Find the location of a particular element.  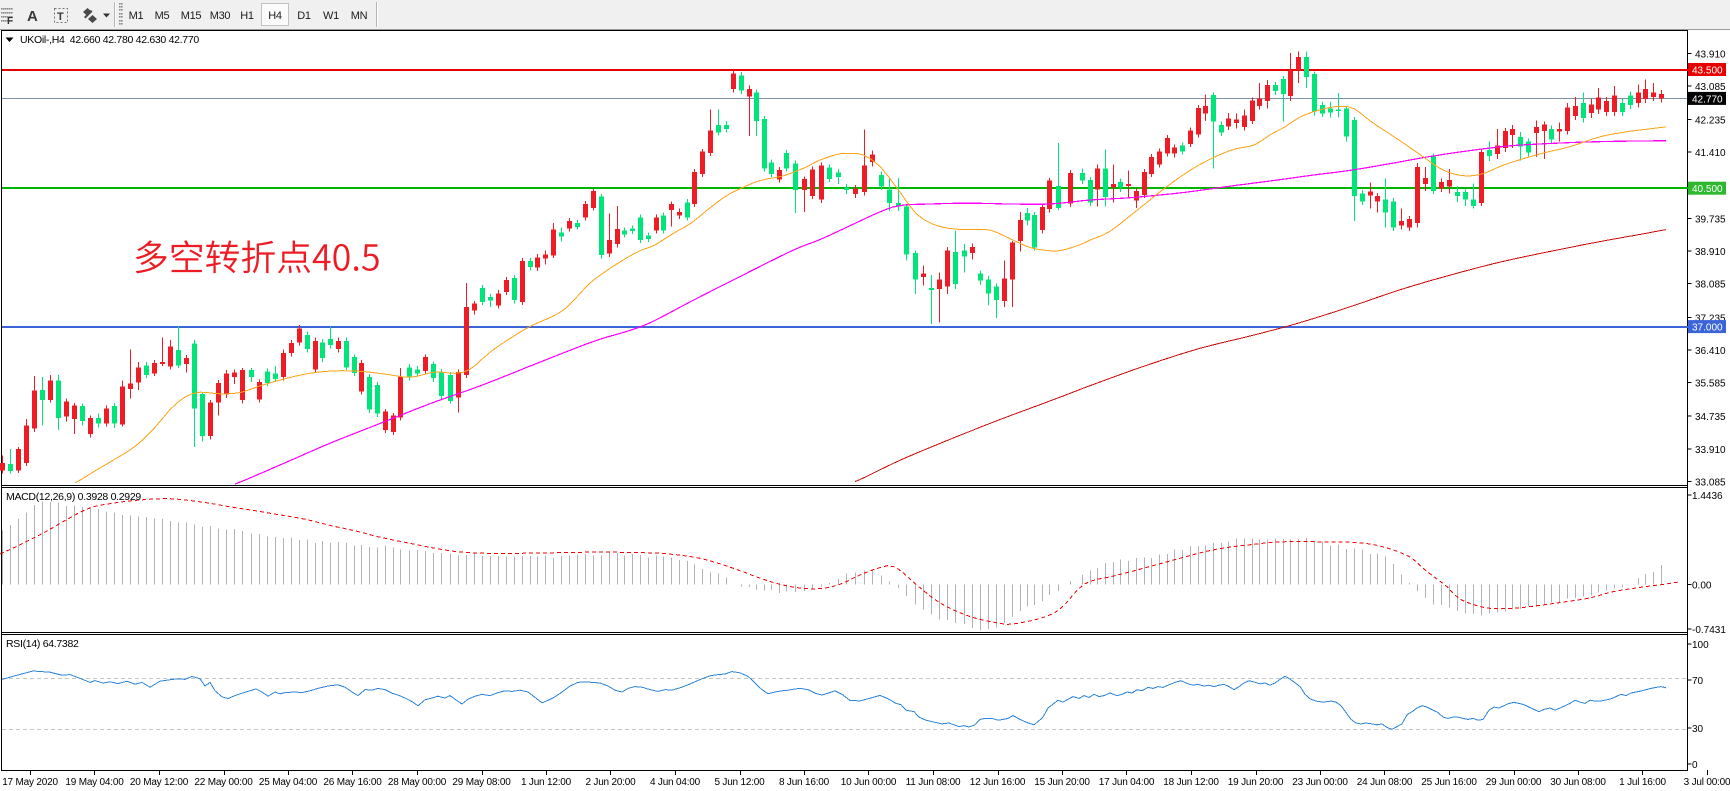

svg-text: H4 is located at coordinates (275, 16).